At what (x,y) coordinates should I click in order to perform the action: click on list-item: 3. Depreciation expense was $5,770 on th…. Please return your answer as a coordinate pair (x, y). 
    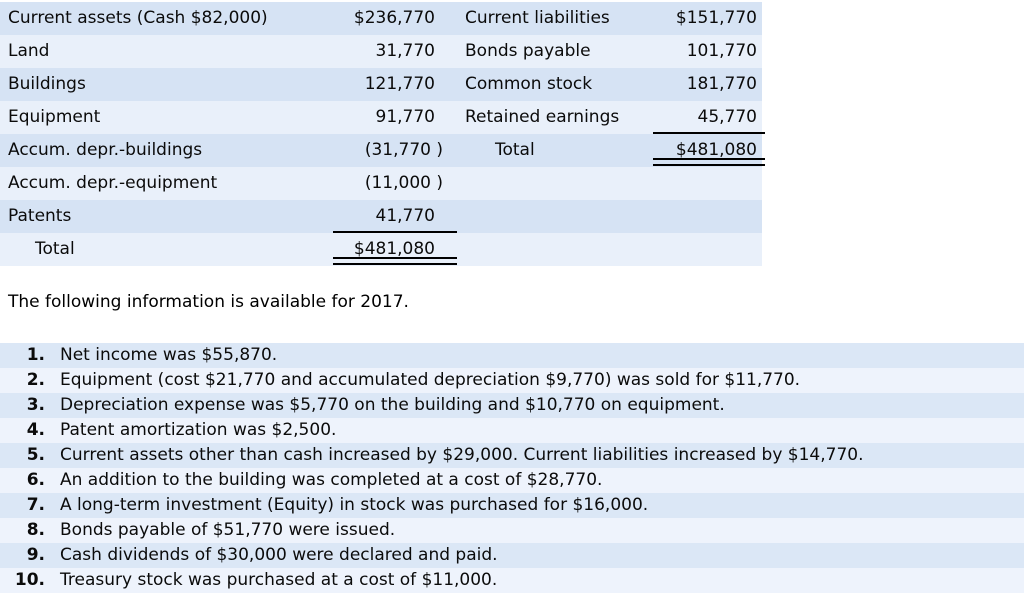
    Looking at the image, I should click on (512, 405).